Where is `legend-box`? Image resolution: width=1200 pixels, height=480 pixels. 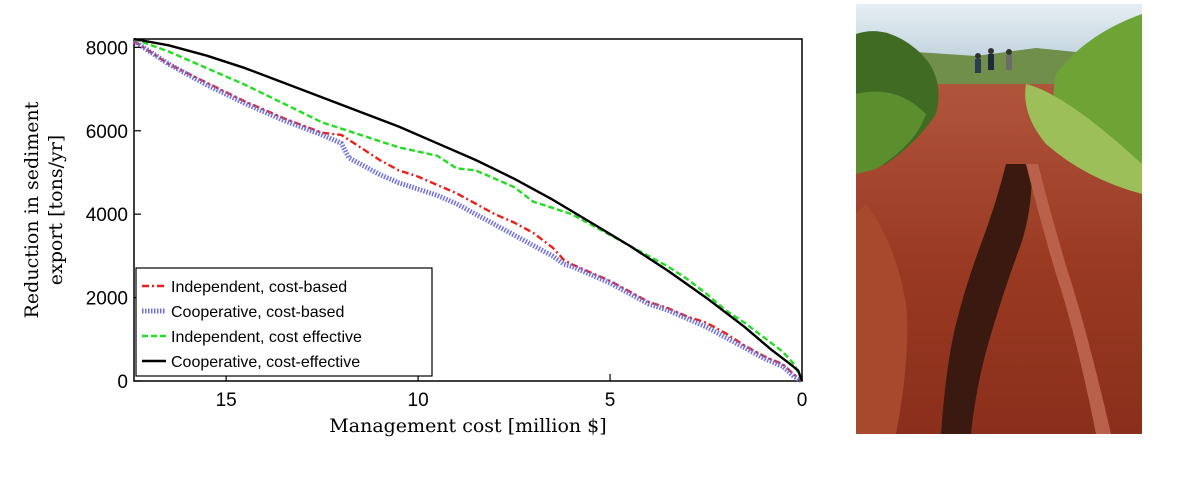 legend-box is located at coordinates (284, 322).